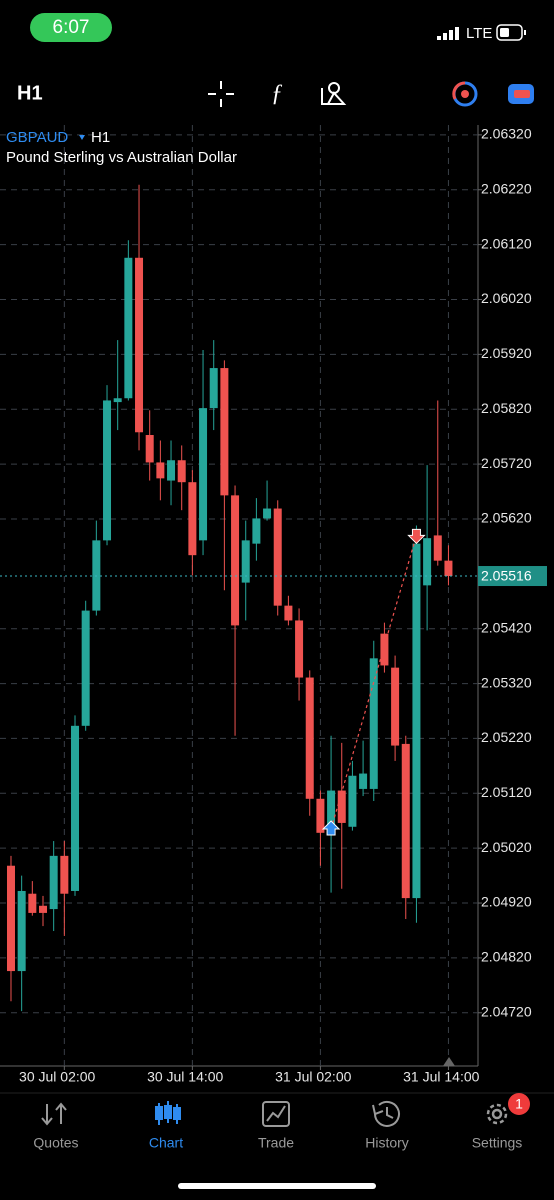 This screenshot has height=1200, width=554. Describe the element at coordinates (506, 847) in the screenshot. I see `y-tick-label: 2.05020` at that location.